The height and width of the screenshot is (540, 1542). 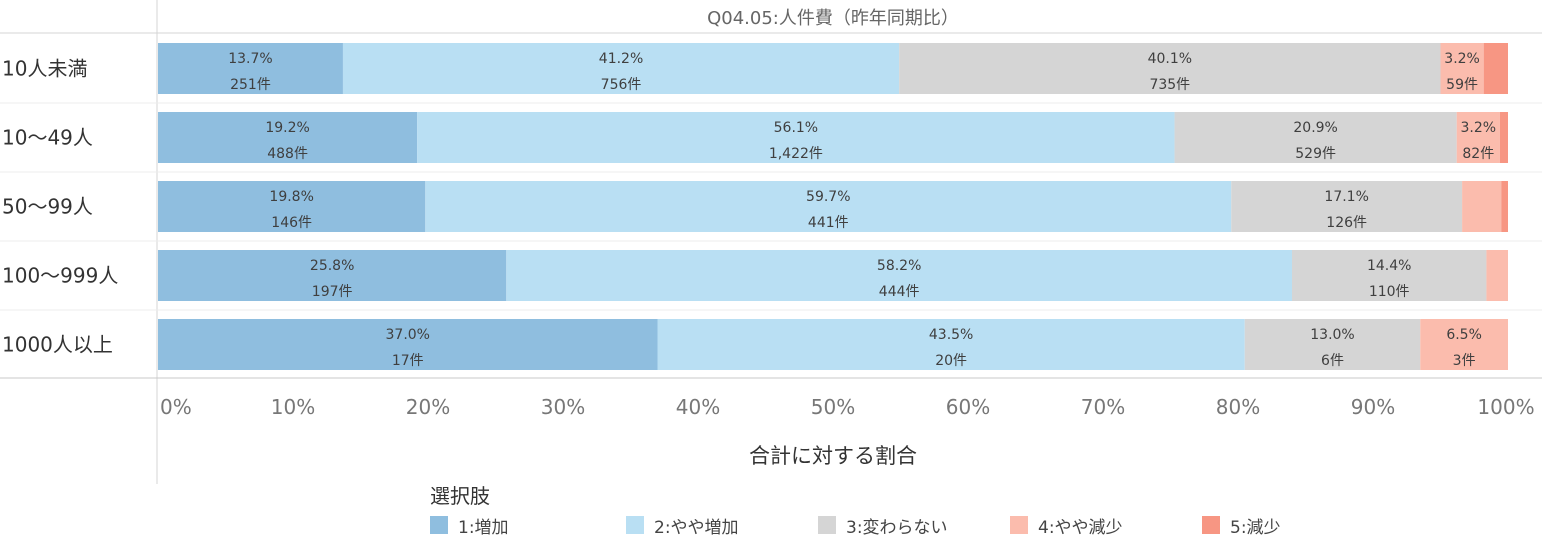 I want to click on bar-count-label: 17件, so click(x=408, y=361).